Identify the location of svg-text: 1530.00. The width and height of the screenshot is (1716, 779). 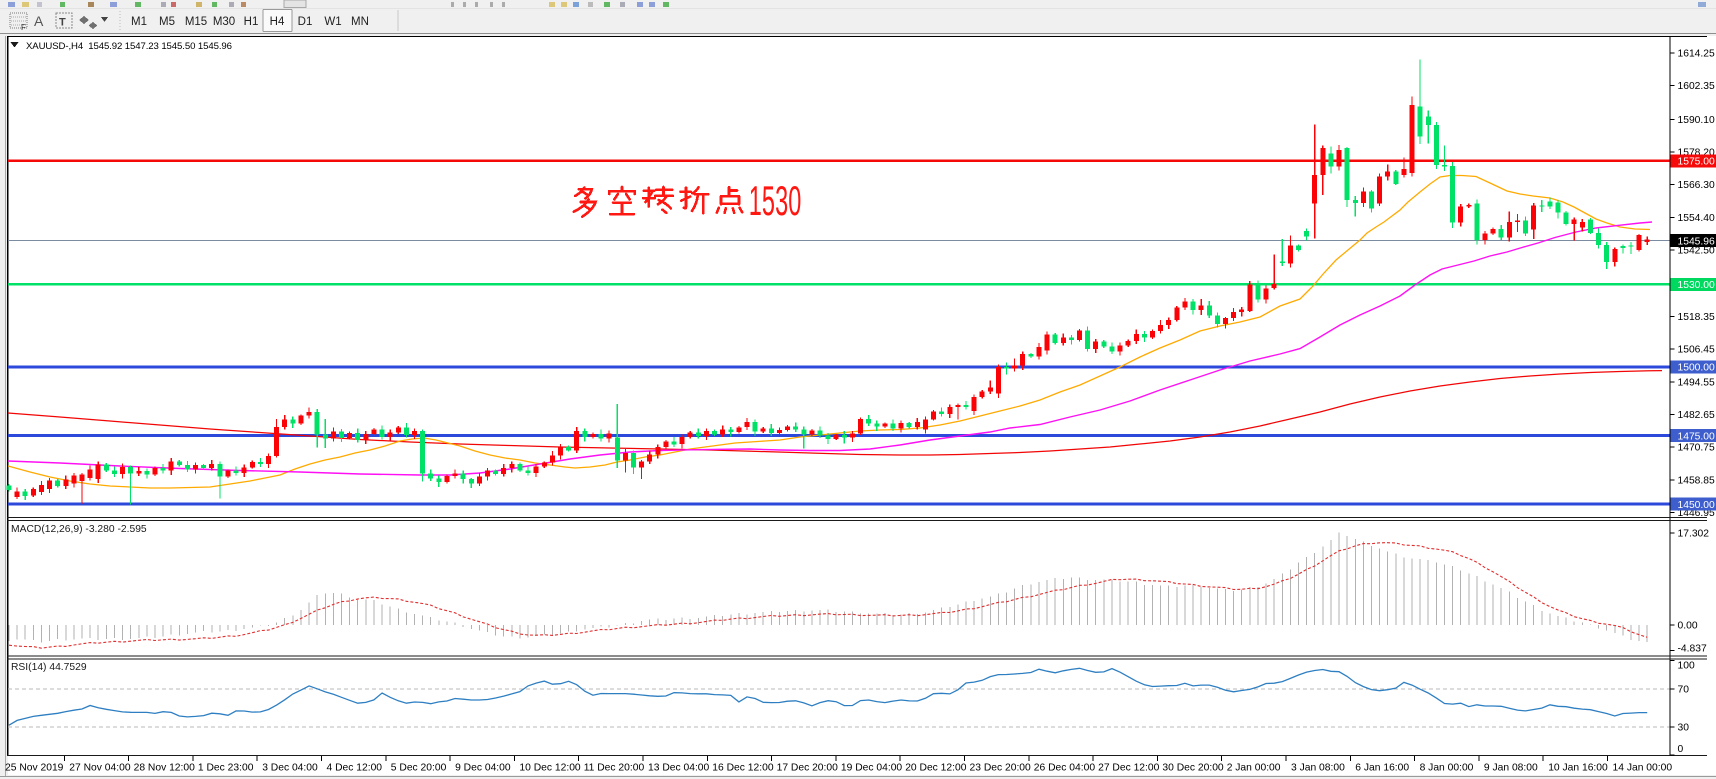
(1696, 285).